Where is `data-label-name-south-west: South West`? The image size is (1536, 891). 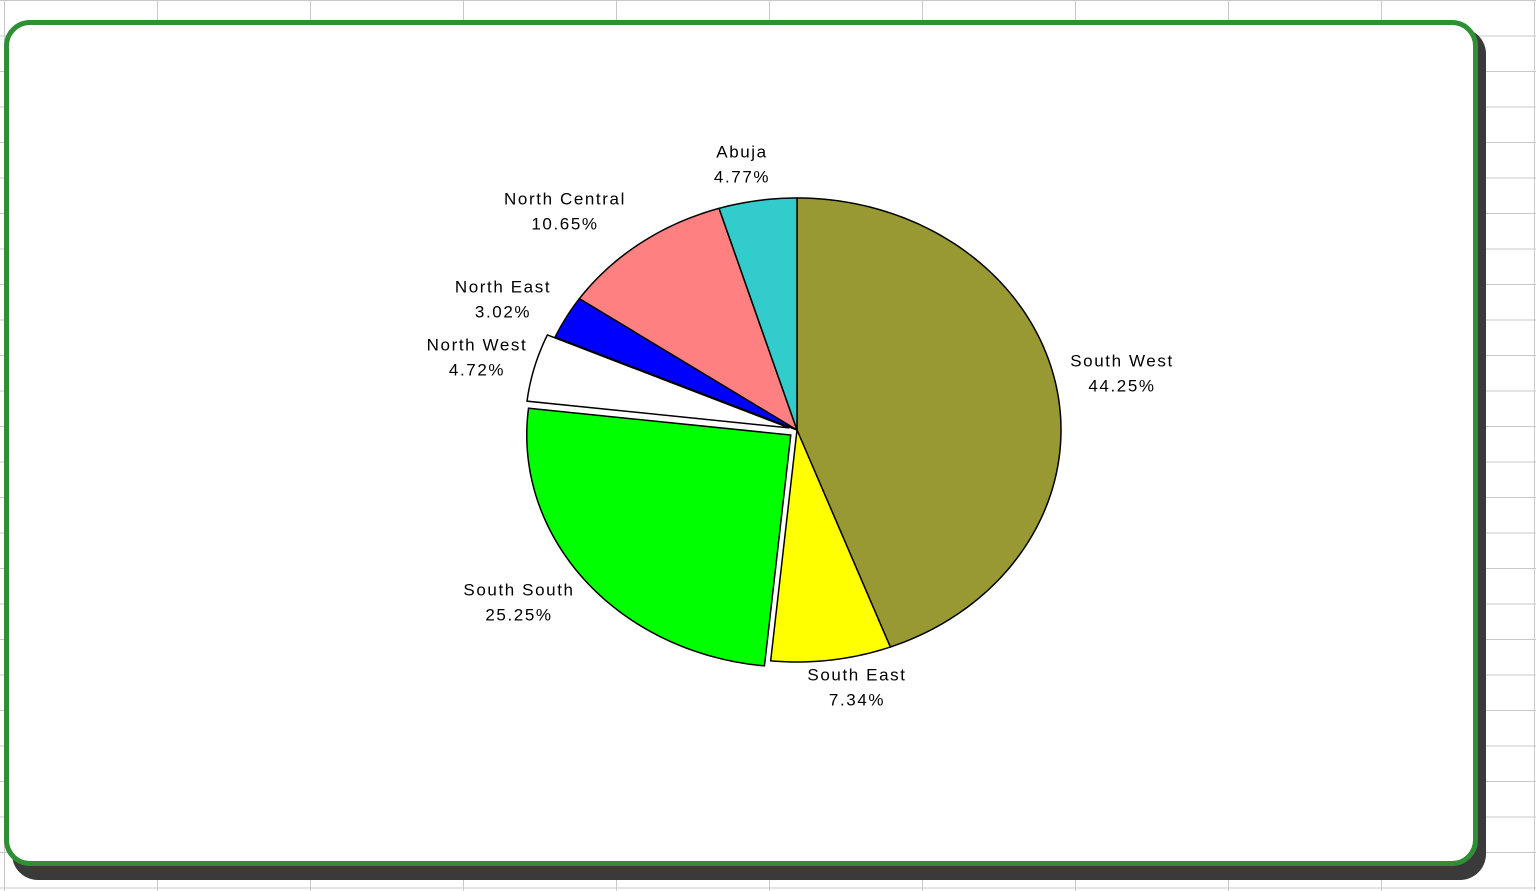 data-label-name-south-west: South West is located at coordinates (1122, 360).